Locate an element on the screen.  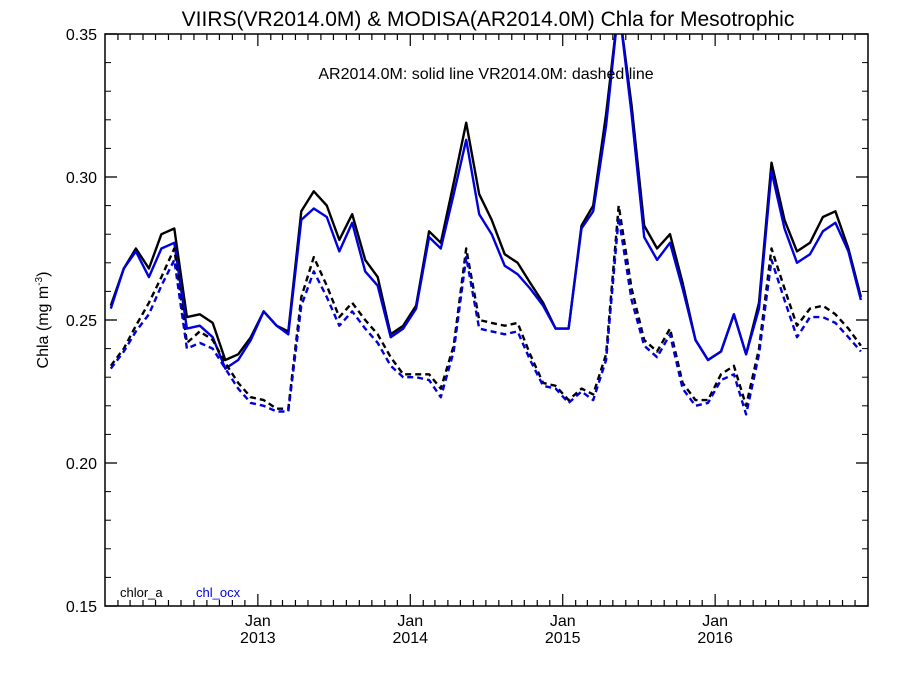
y-tick-label: 0.30 is located at coordinates (81, 178).